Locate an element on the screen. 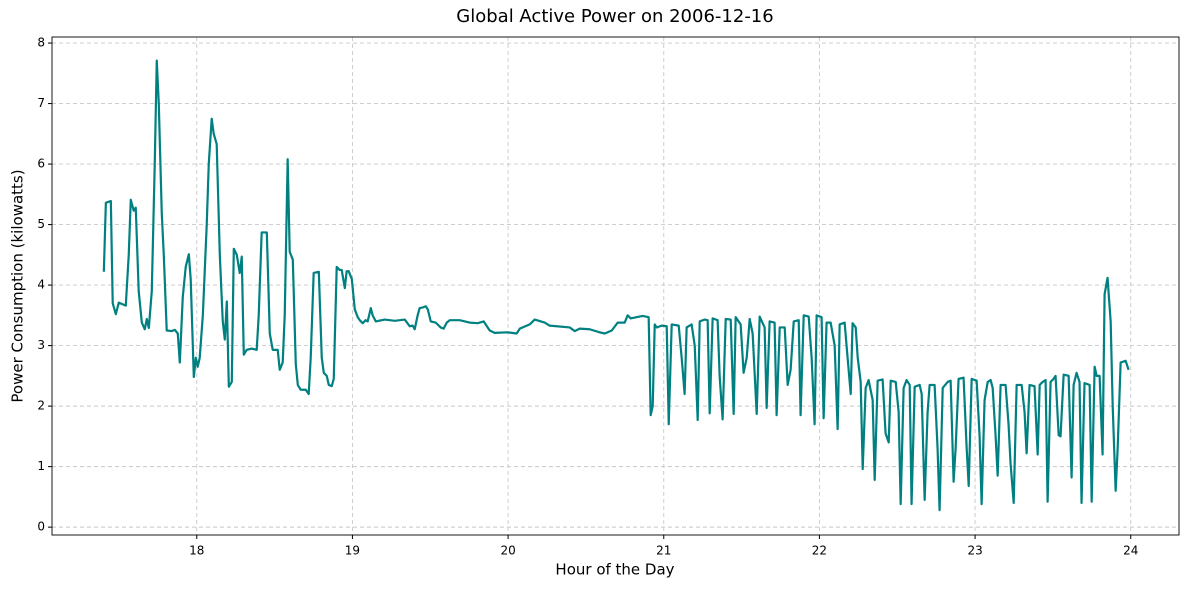  chart-title: Global Active Power on 2006-12-16 is located at coordinates (614, 16).